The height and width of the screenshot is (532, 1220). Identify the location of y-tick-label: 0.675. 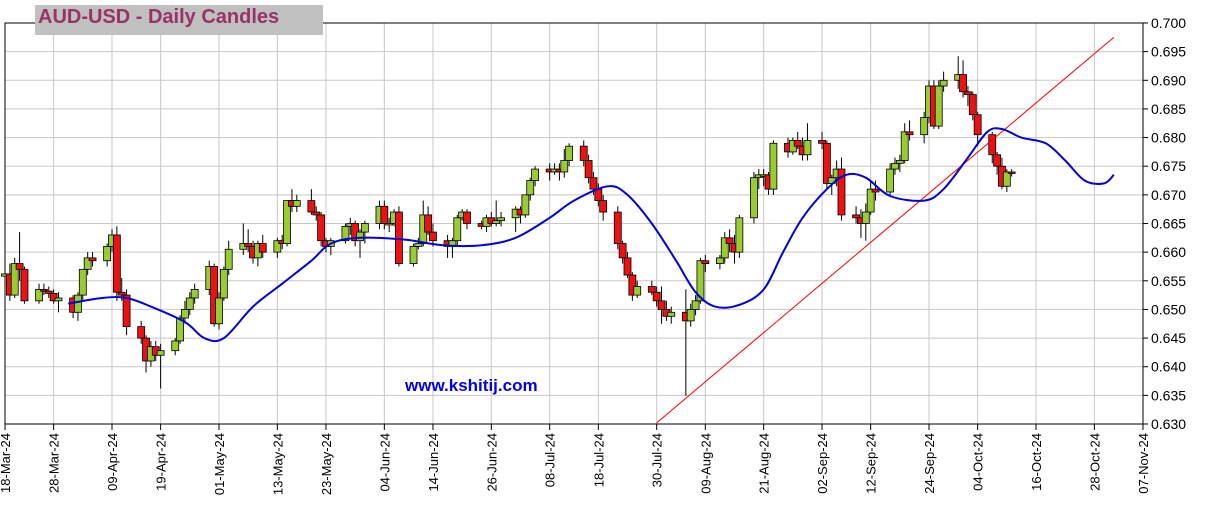
(1168, 166).